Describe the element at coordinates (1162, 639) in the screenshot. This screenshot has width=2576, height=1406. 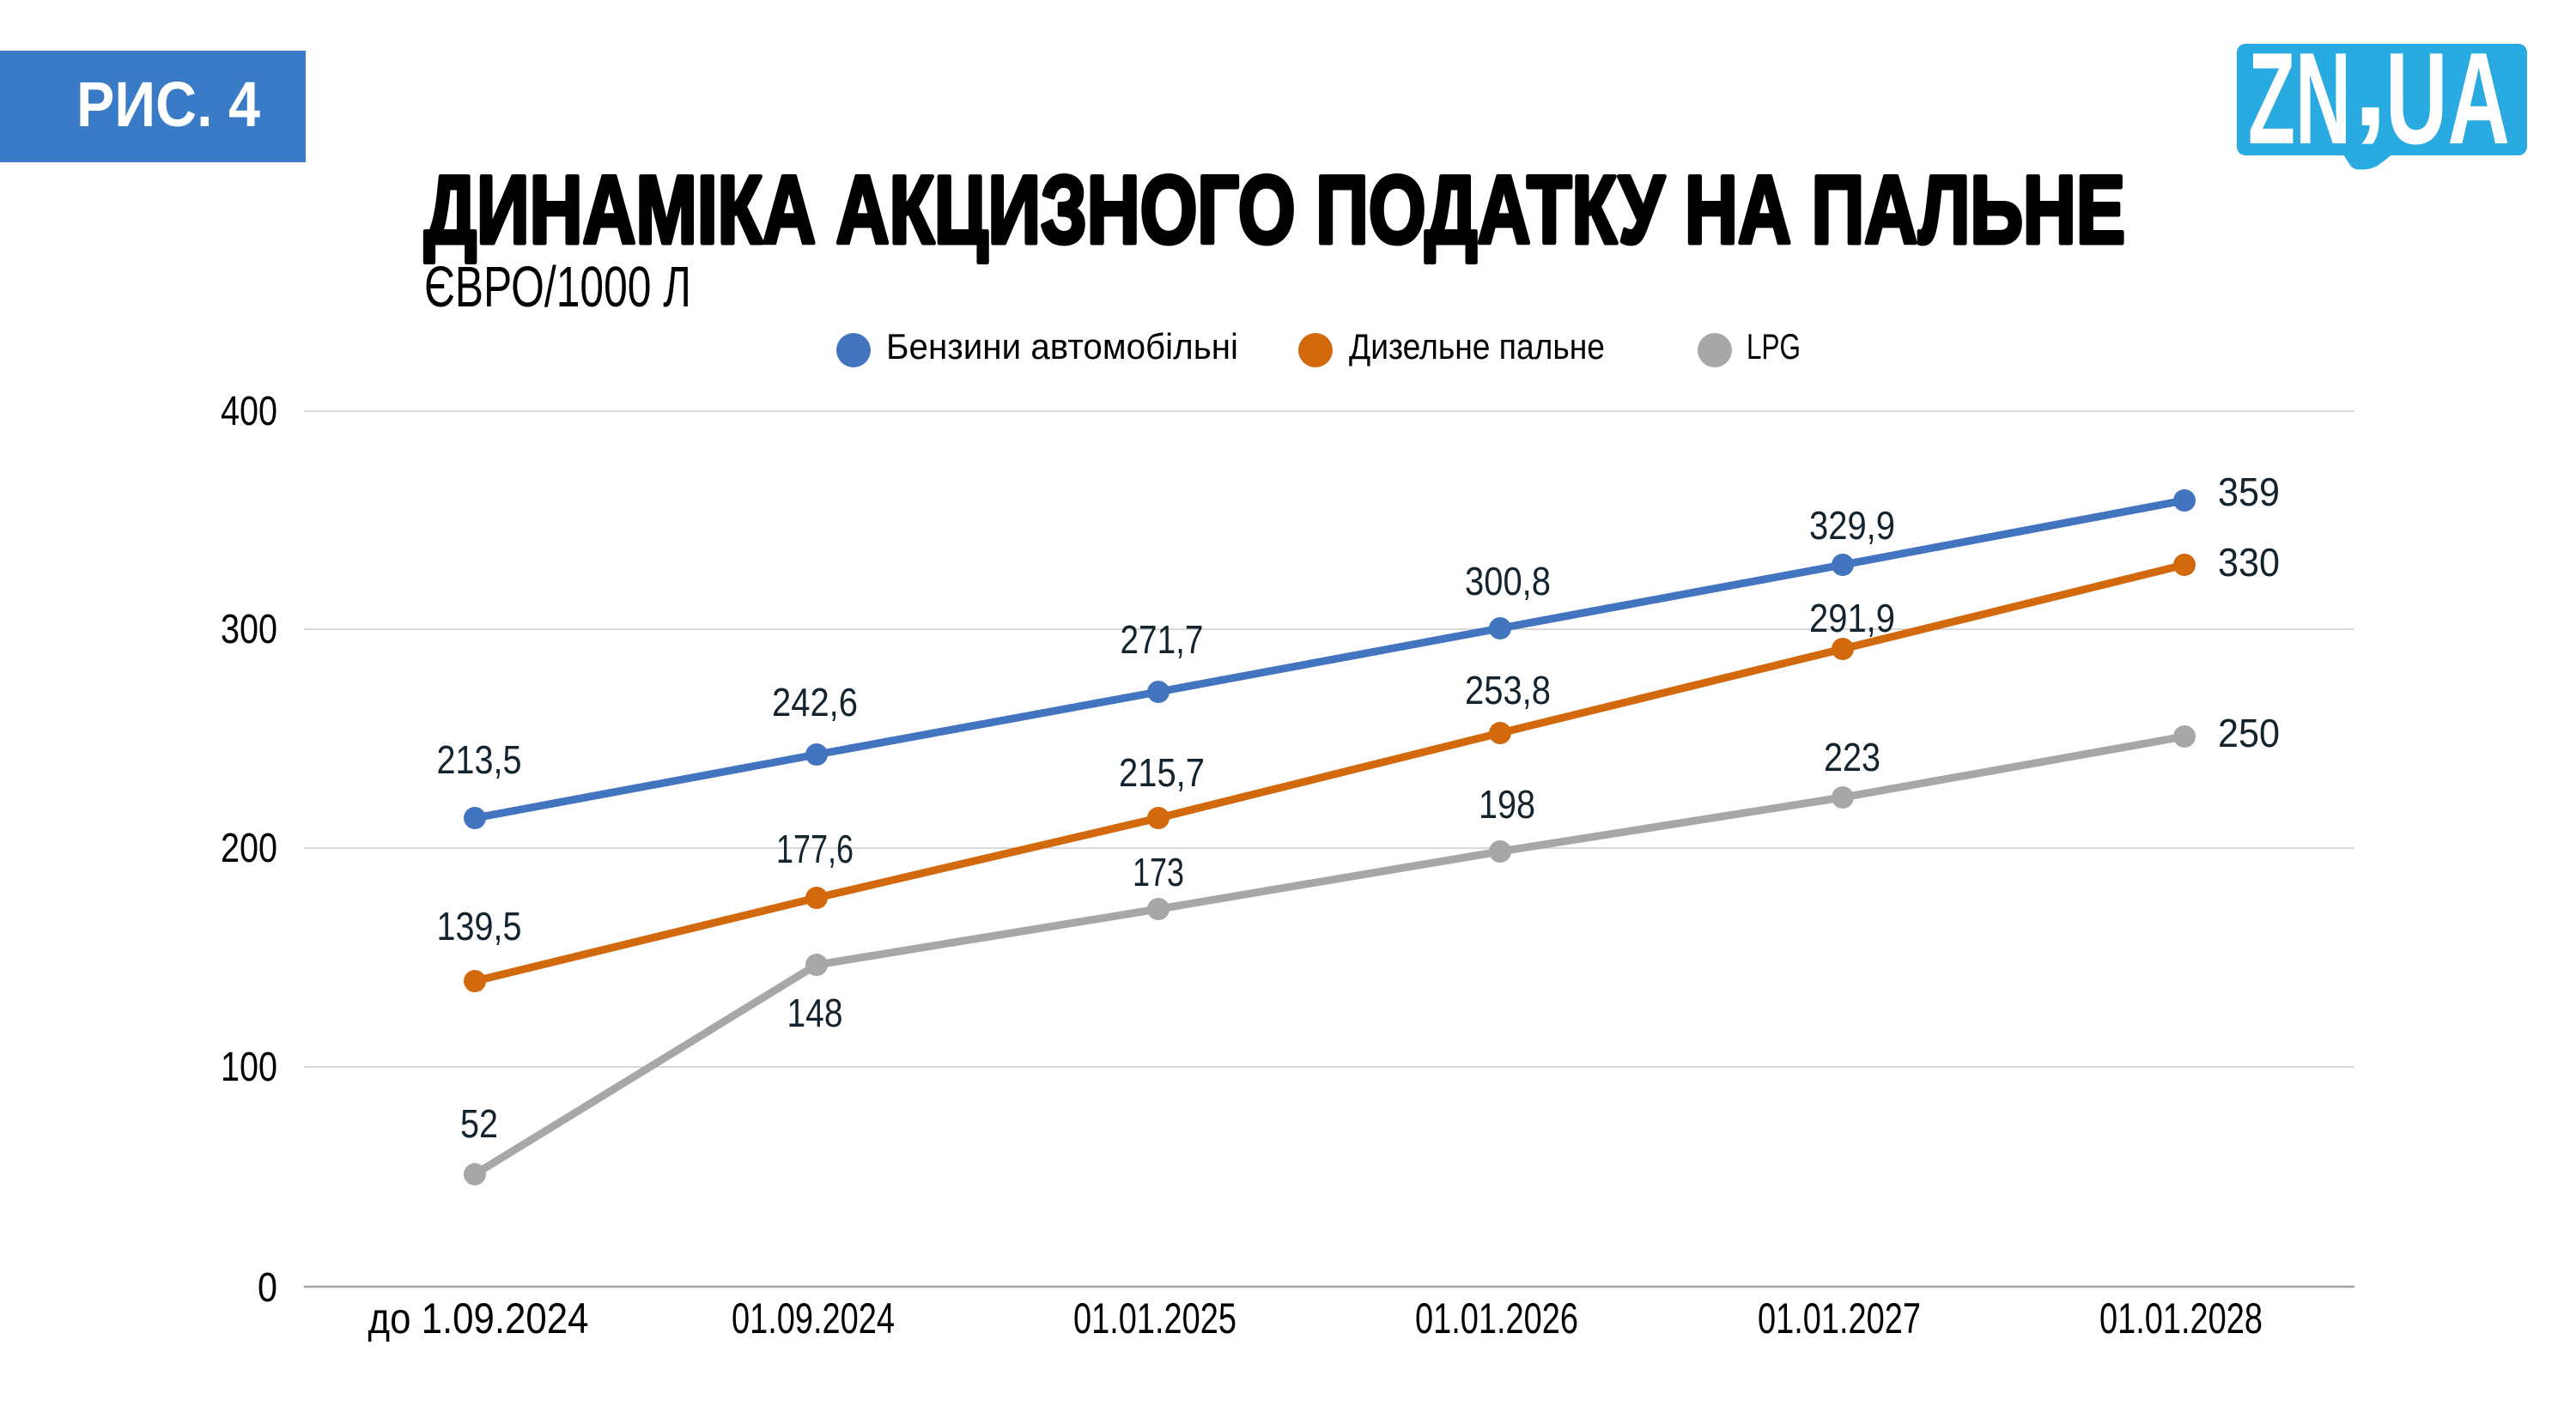
I see `svg-text: 271,7` at that location.